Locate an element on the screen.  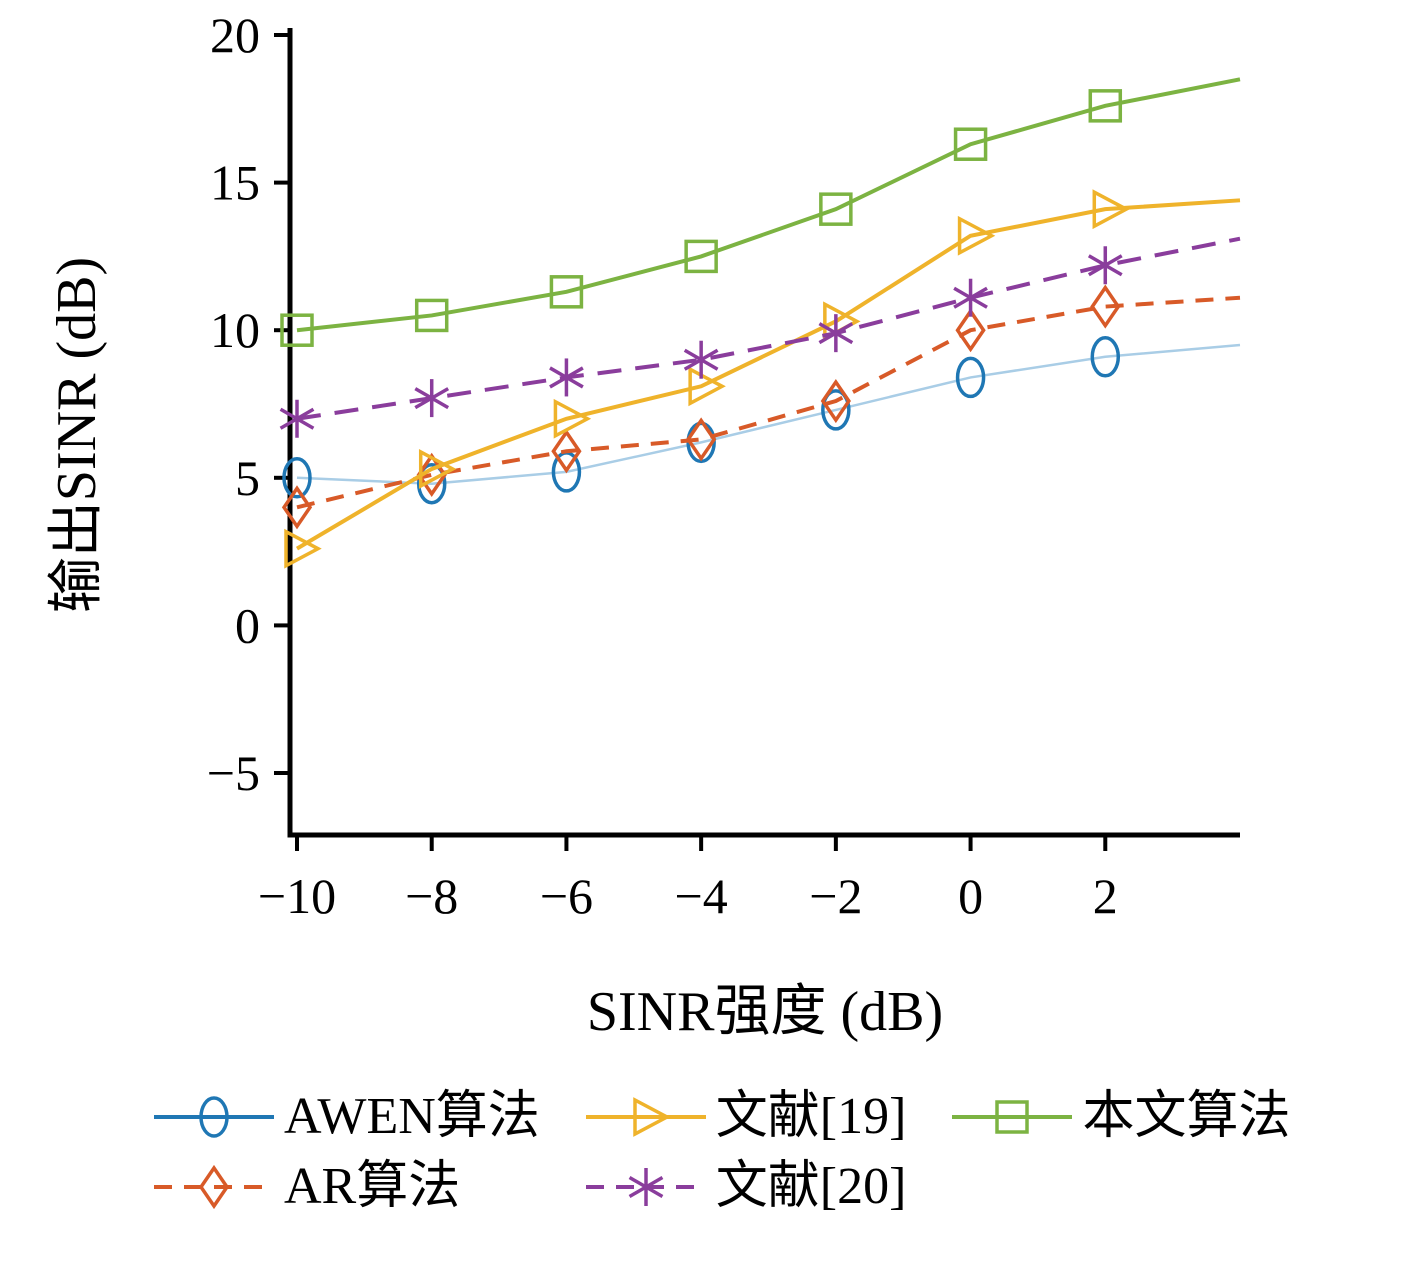
legend-item-4: 本文算法 is located at coordinates (1119, 1117).